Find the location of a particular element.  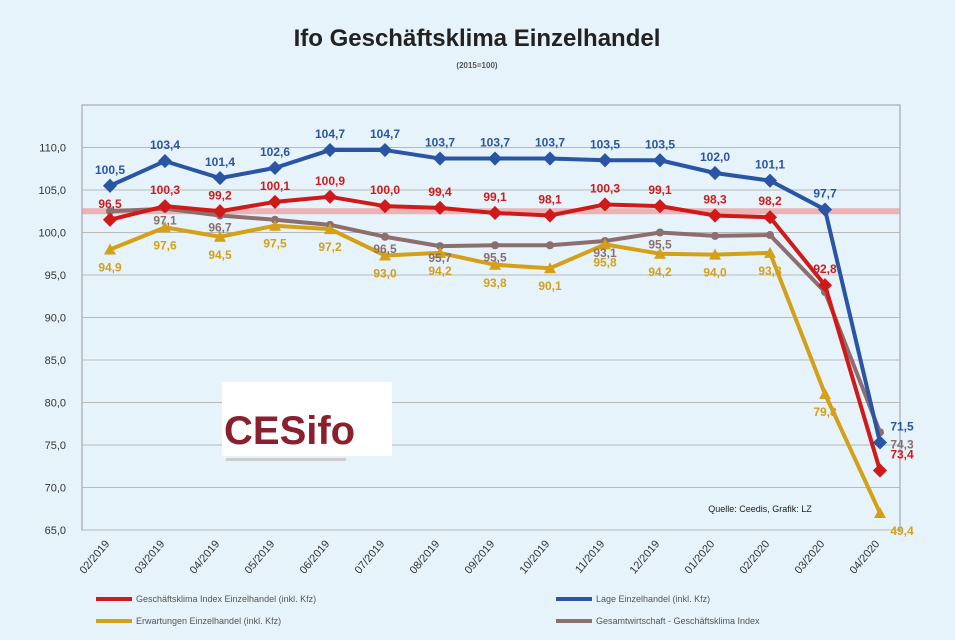

data-label: 102,6 is located at coordinates (275, 152).